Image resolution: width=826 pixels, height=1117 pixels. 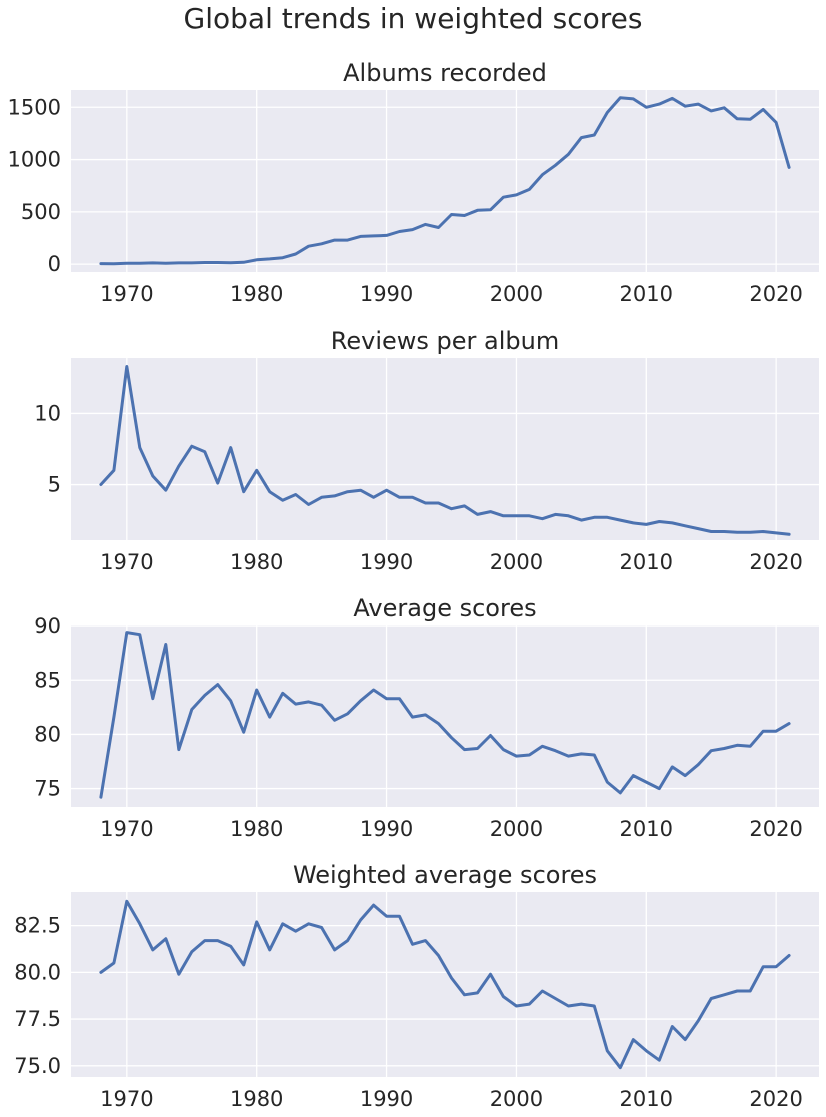 I want to click on y-tick-label: 0, so click(x=54, y=264).